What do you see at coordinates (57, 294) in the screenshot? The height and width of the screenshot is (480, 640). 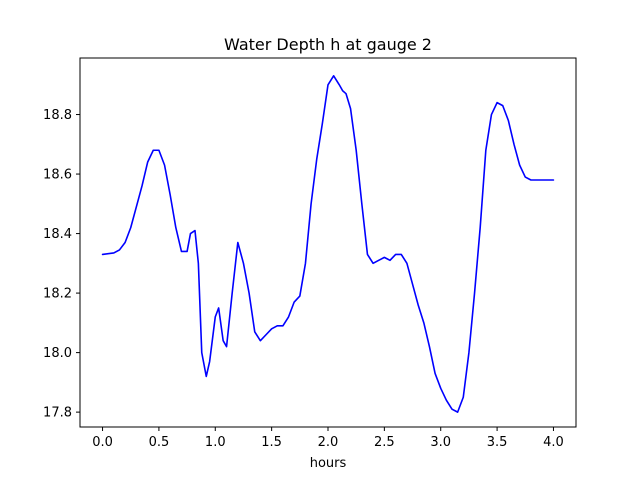 I see `y-tick-label: 18.2` at bounding box center [57, 294].